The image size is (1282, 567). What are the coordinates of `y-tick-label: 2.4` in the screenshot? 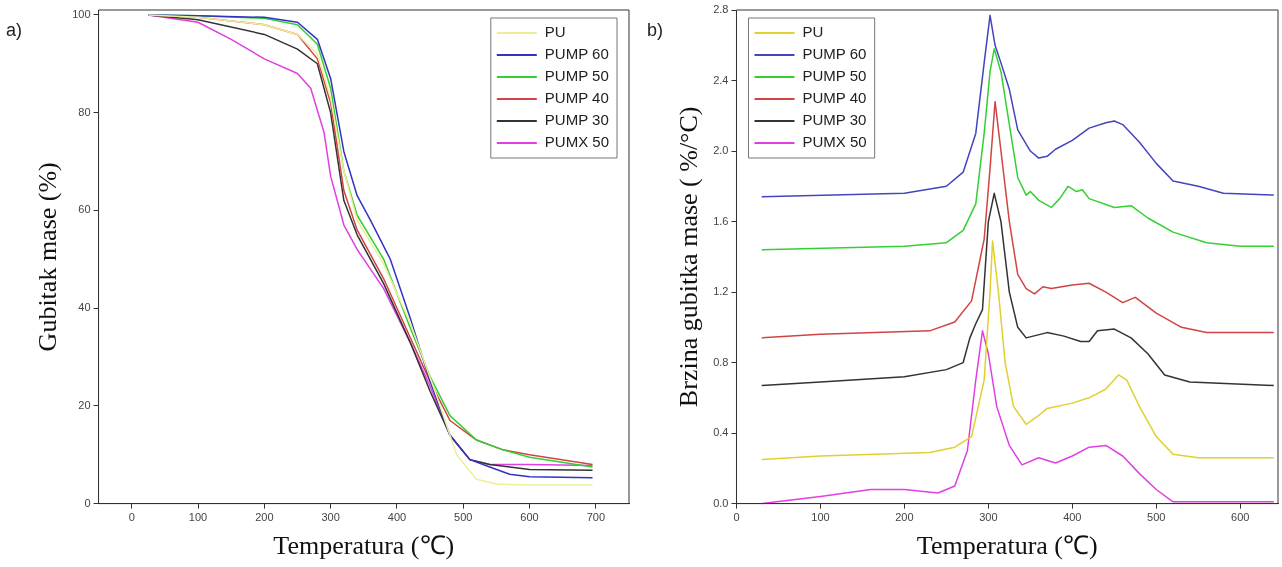 It's located at (721, 79).